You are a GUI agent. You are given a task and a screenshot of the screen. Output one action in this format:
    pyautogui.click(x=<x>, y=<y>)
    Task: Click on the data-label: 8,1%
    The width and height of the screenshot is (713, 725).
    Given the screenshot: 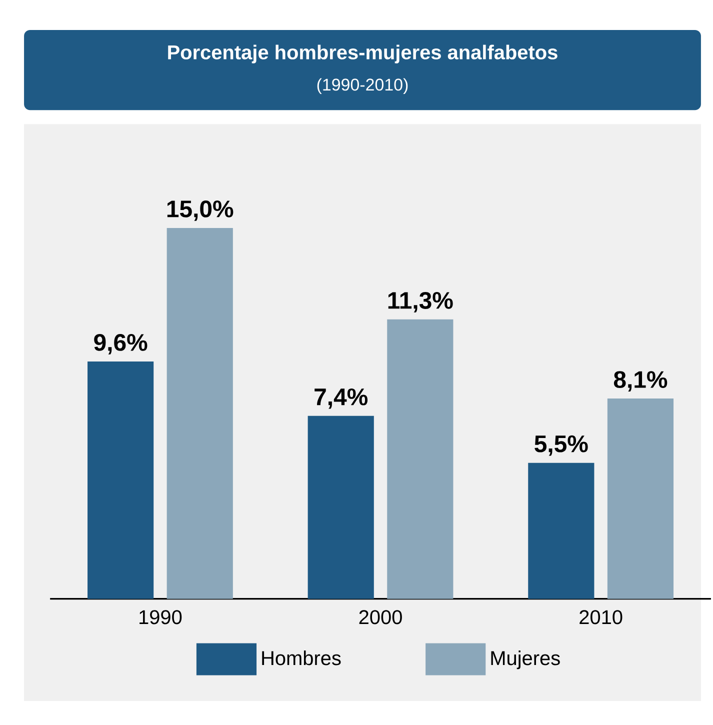 What is the action you would take?
    pyautogui.click(x=641, y=381)
    